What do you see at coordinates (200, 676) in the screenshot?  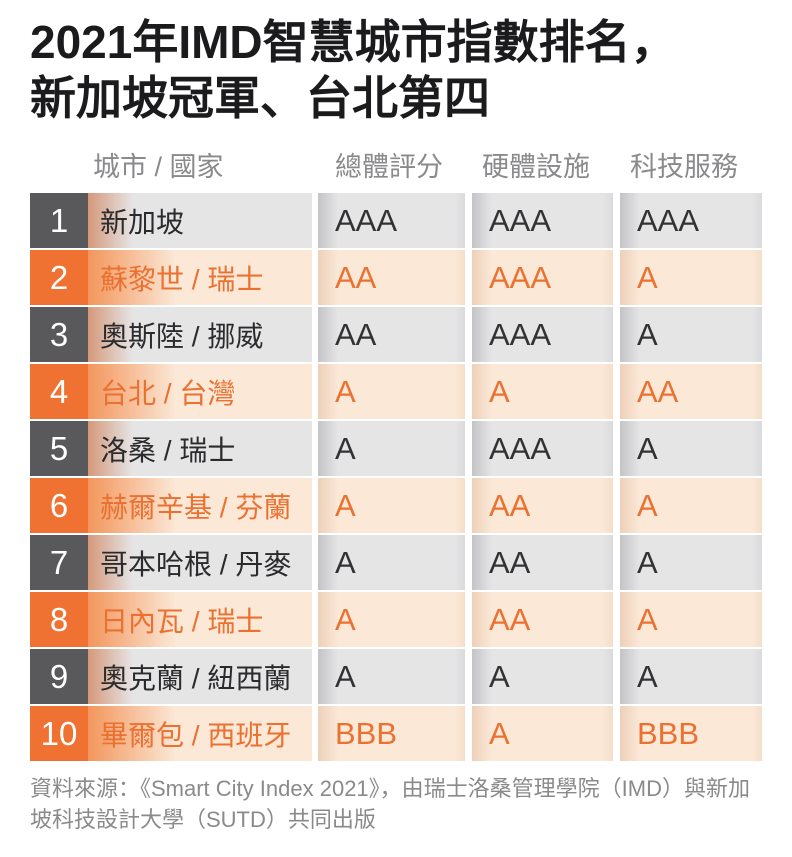 I see `city-name: 奧克蘭 / 紐西蘭` at bounding box center [200, 676].